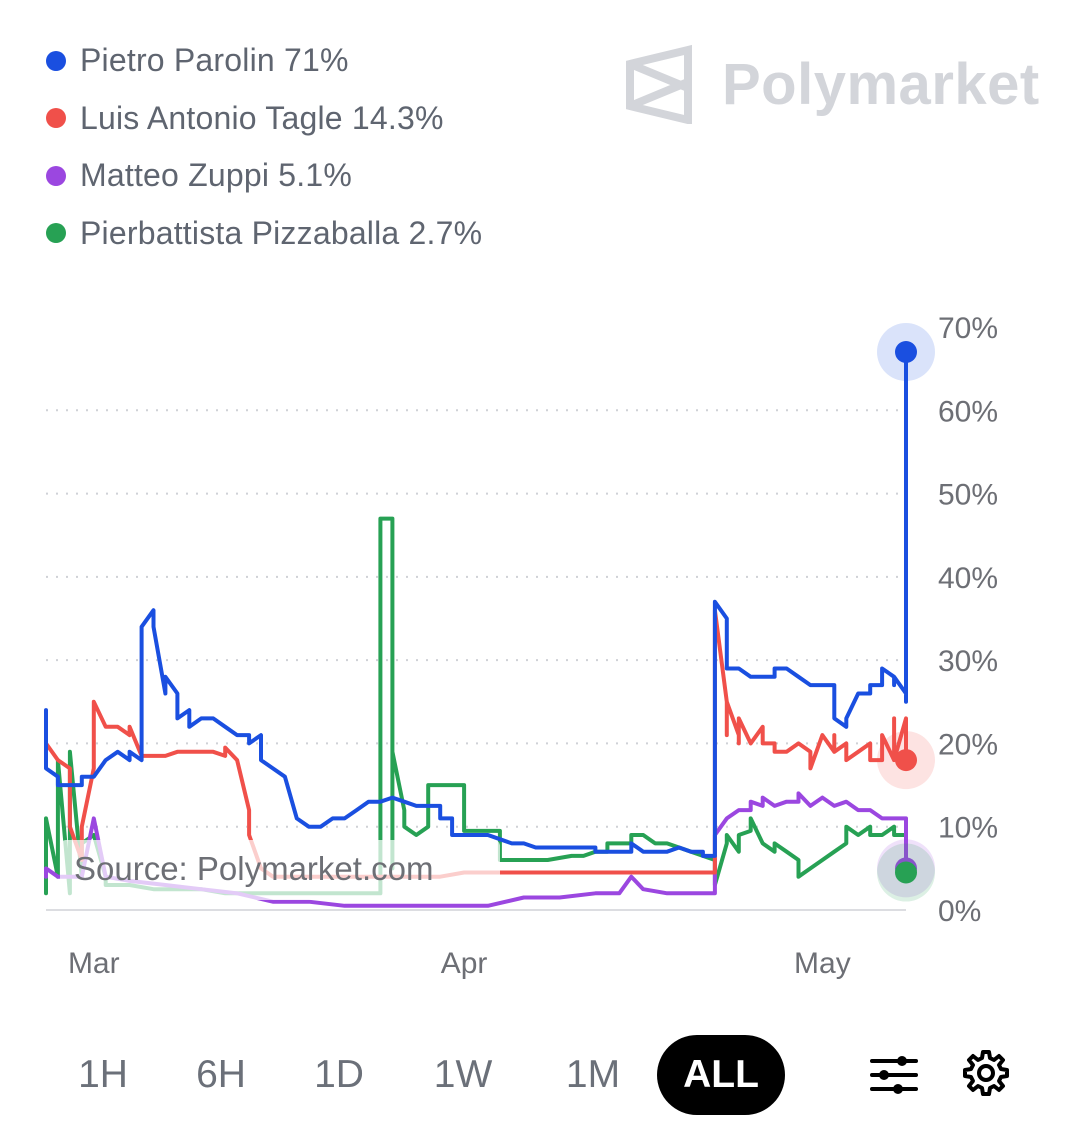  Describe the element at coordinates (906, 612) in the screenshot. I see `chart-end-markers` at that location.